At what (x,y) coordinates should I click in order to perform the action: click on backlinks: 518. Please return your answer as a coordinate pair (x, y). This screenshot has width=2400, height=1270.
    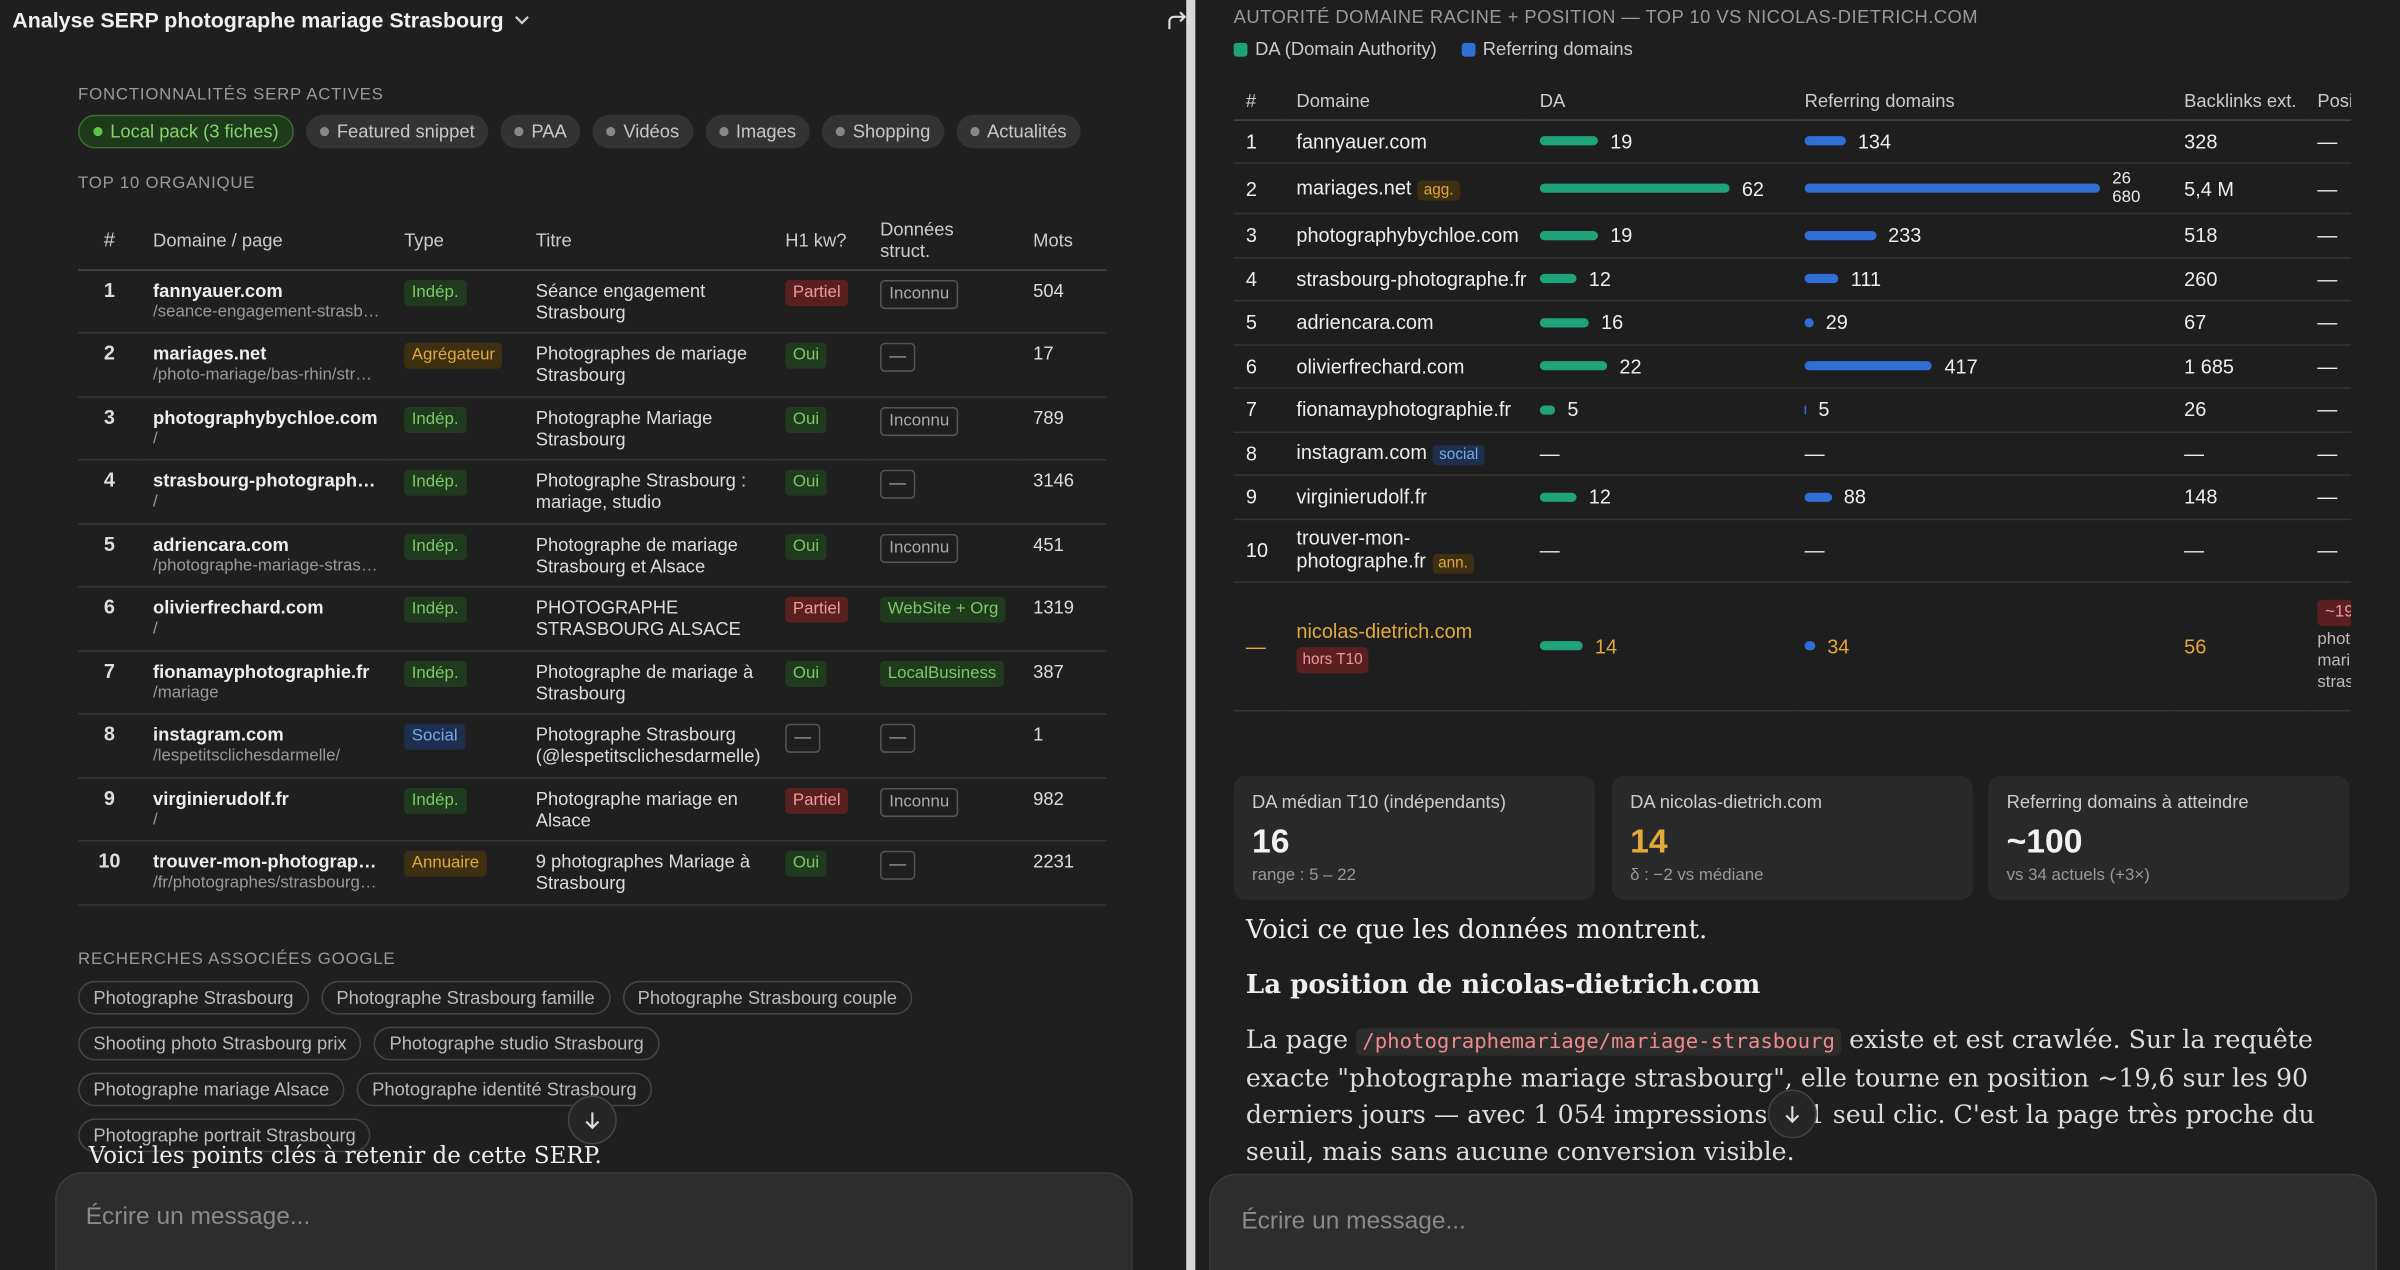
    Looking at the image, I should click on (2238, 235).